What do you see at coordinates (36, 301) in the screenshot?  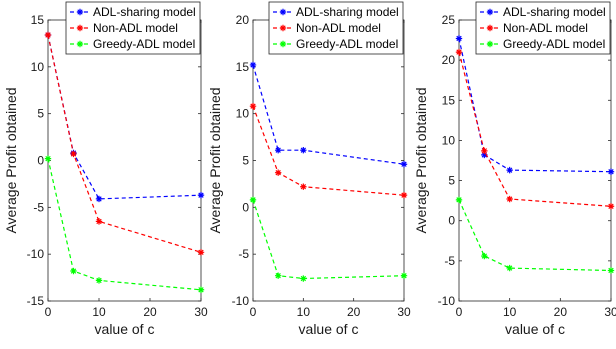 I see `y-tick-label: -15` at bounding box center [36, 301].